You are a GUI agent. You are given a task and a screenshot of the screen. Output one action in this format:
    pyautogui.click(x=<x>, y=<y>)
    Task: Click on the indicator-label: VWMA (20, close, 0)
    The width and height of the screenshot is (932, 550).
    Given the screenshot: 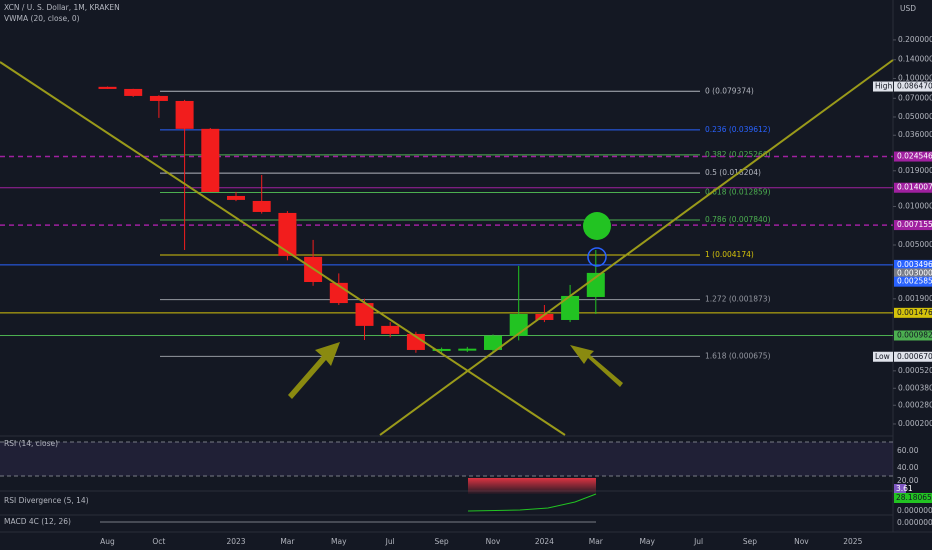 What is the action you would take?
    pyautogui.click(x=42, y=18)
    